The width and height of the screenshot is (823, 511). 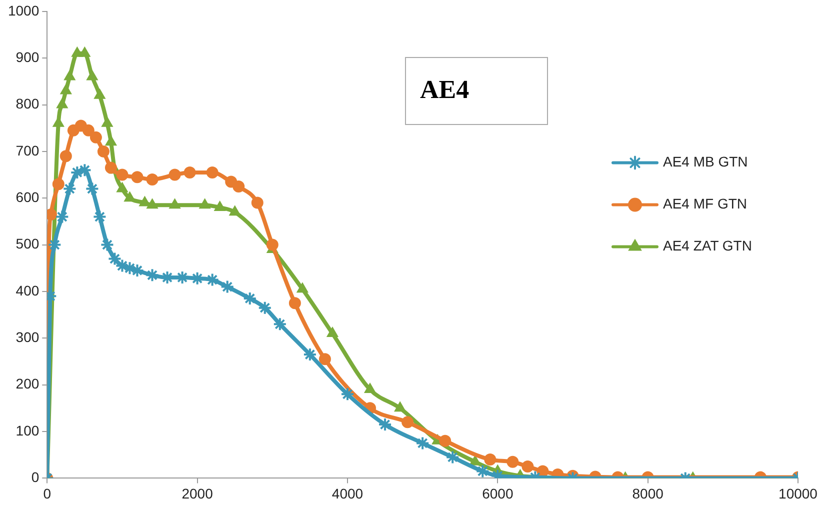 I want to click on y-tick-label: 400, so click(x=28, y=290).